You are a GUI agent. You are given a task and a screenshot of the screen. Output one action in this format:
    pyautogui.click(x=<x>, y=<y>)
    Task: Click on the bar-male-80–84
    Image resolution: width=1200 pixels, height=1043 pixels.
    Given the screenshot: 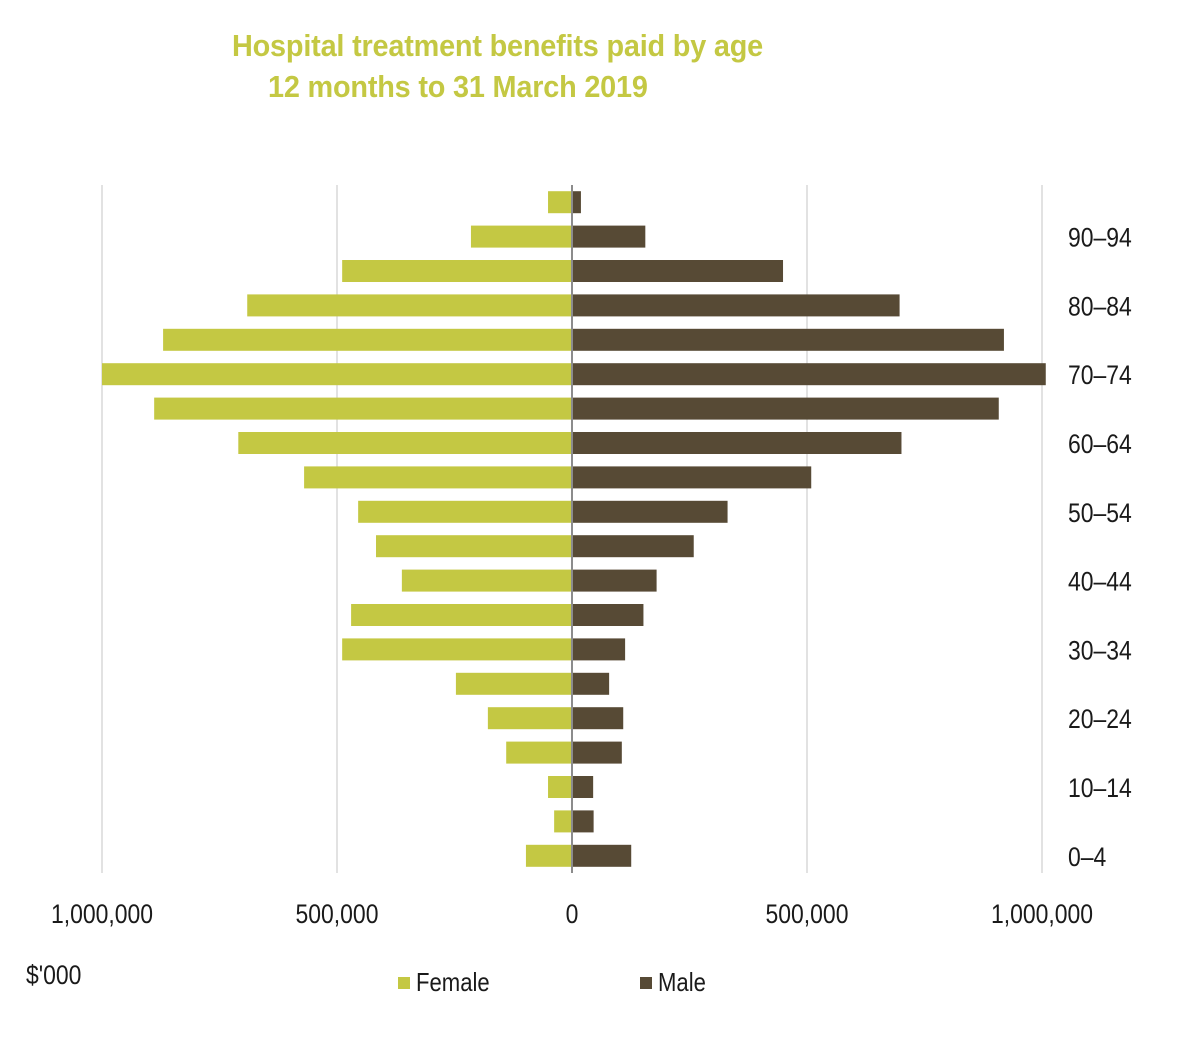 What is the action you would take?
    pyautogui.click(x=736, y=305)
    